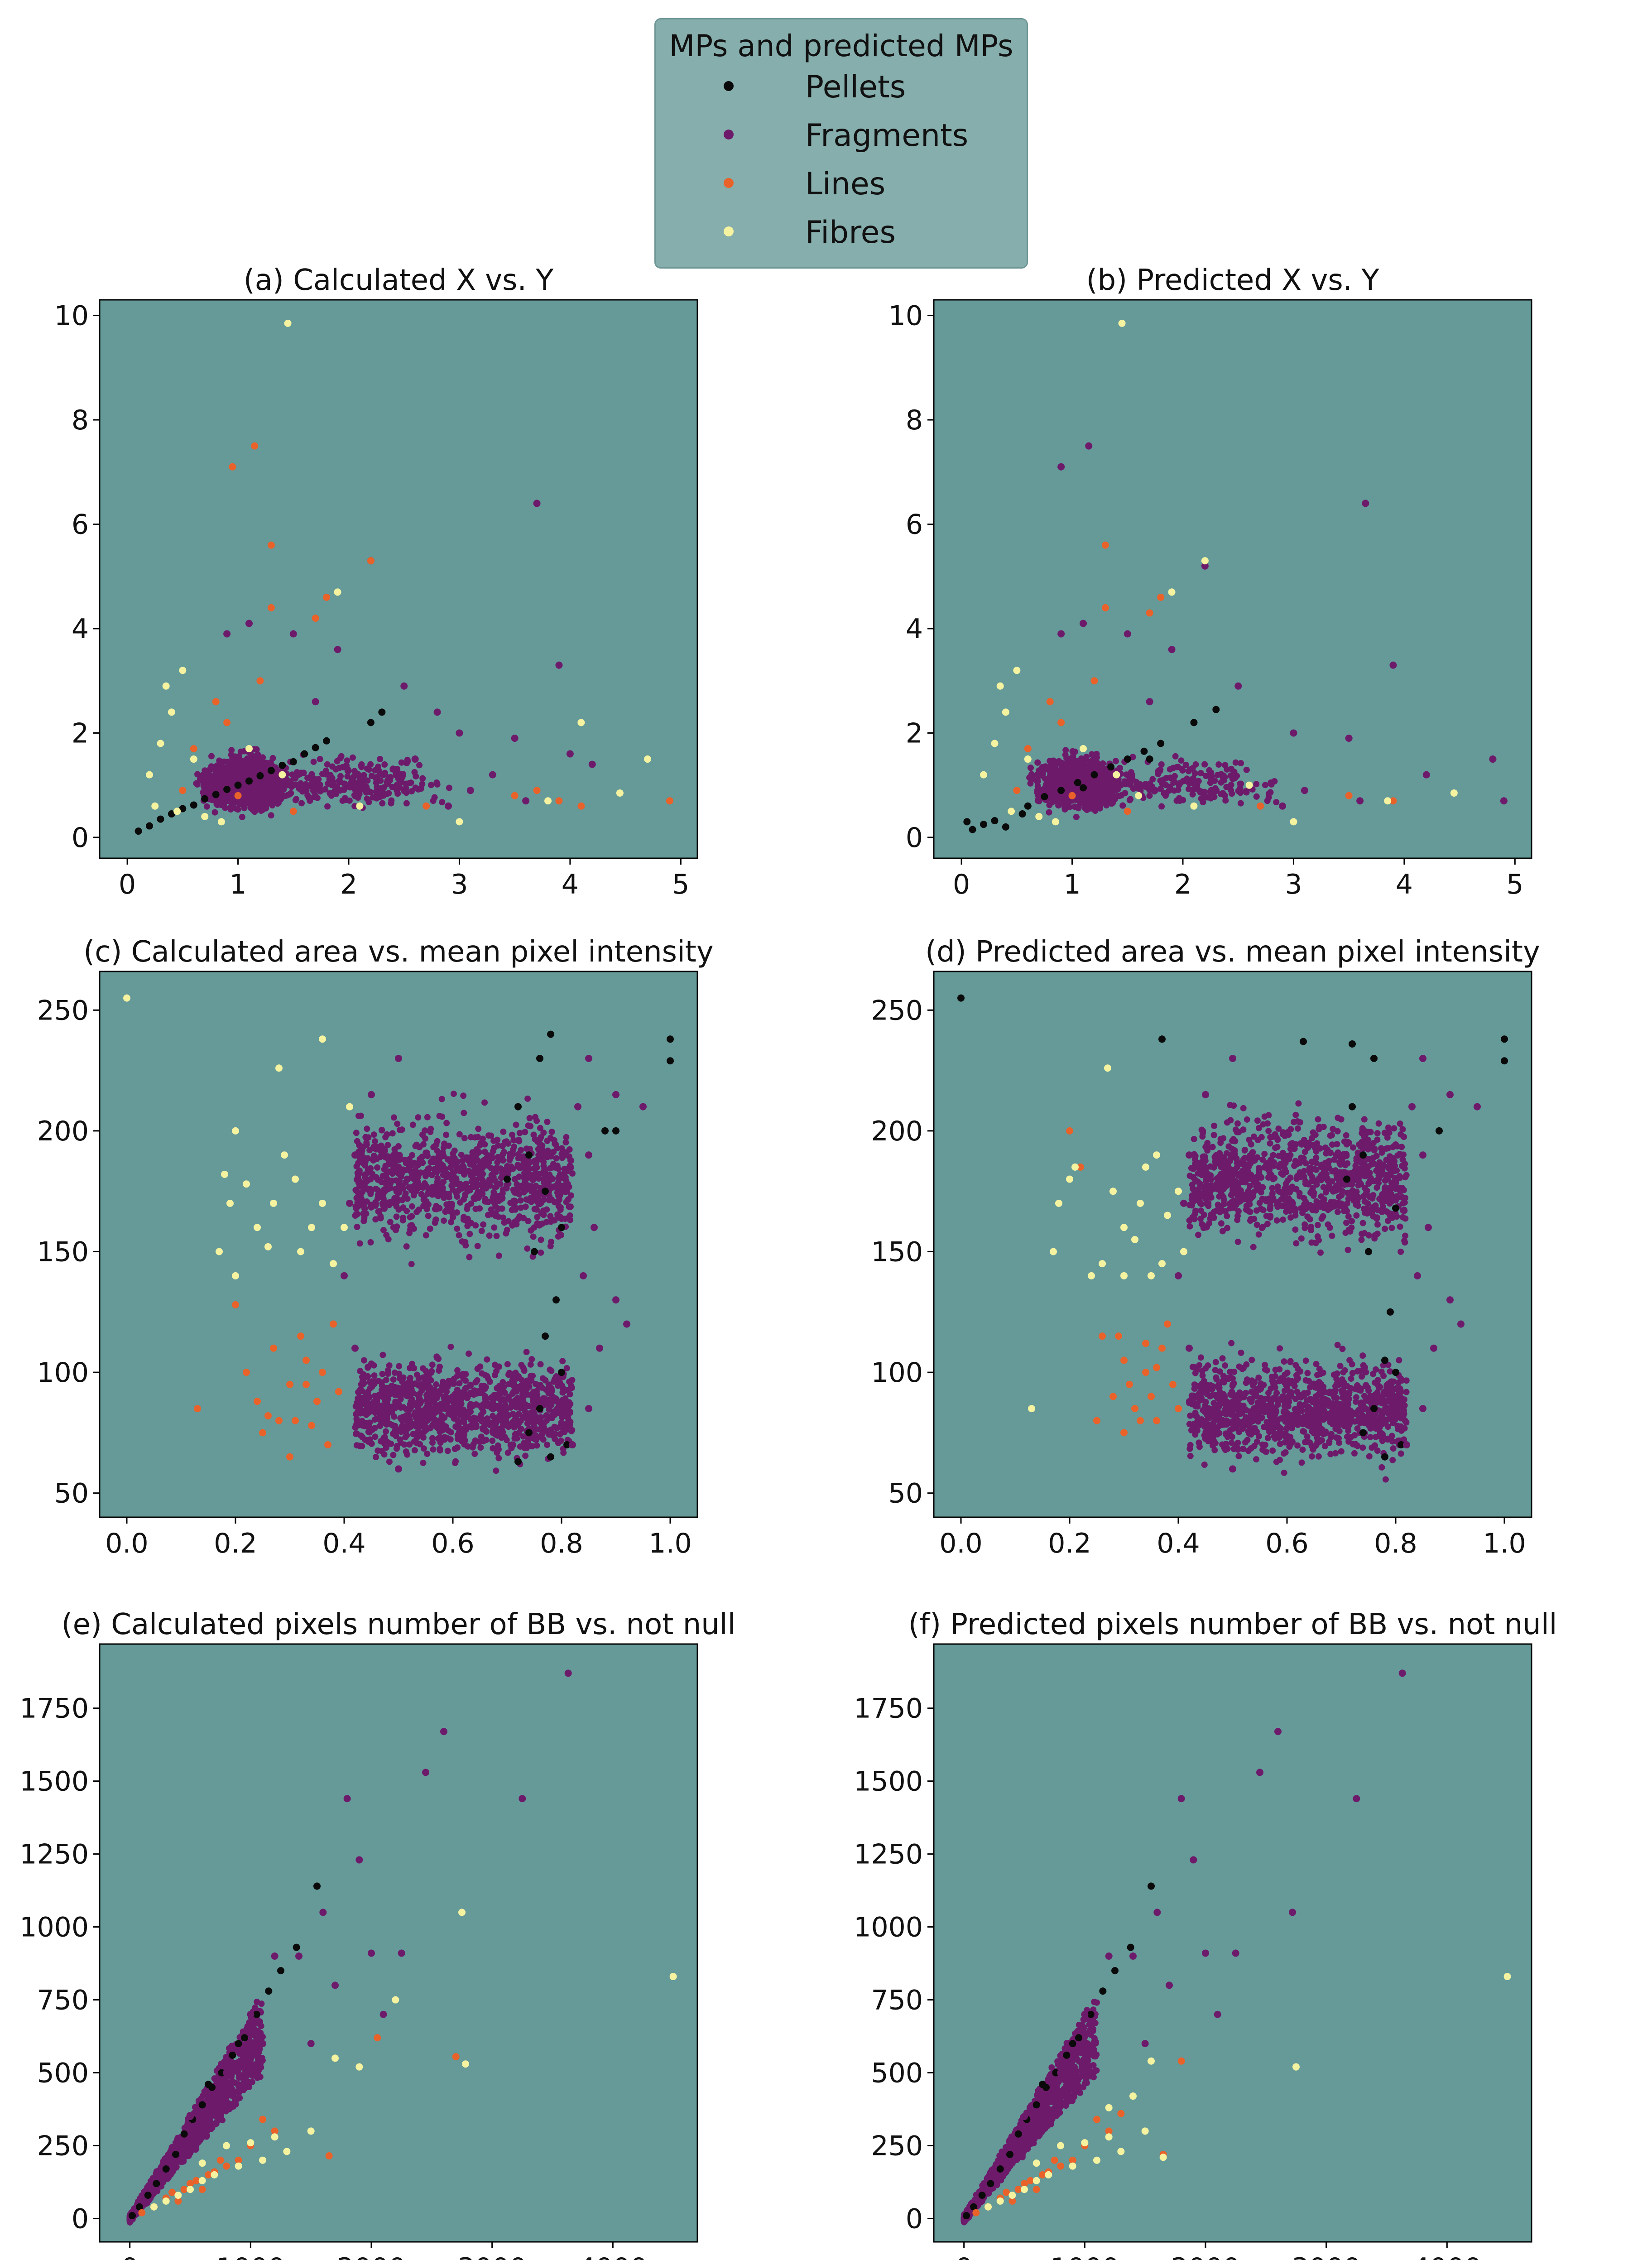 This screenshot has height=2260, width=1652. I want to click on y-tick-label-c-1: 100, so click(63, 1373).